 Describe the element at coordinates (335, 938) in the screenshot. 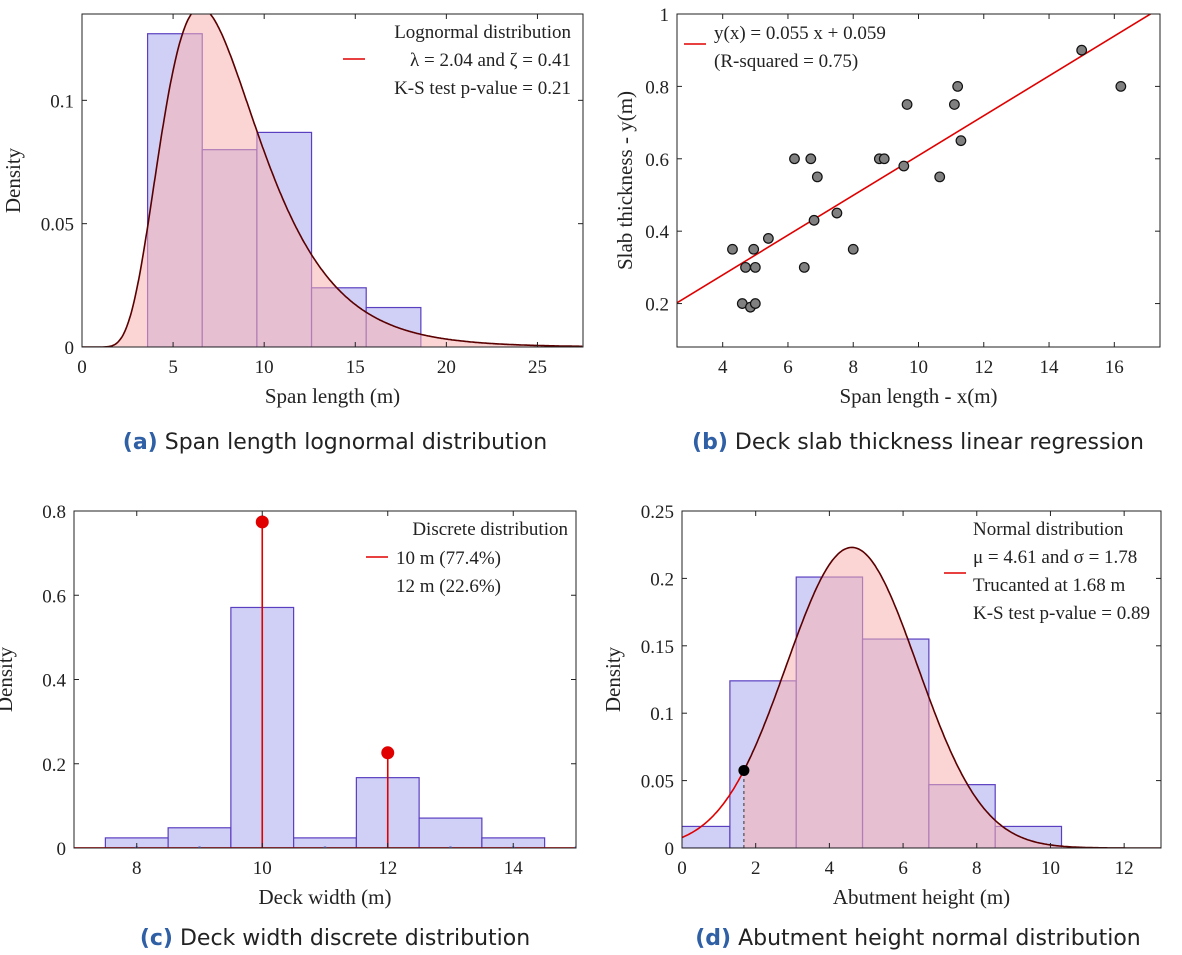

I see `caption-c: (c) Deck width discrete distribution` at that location.